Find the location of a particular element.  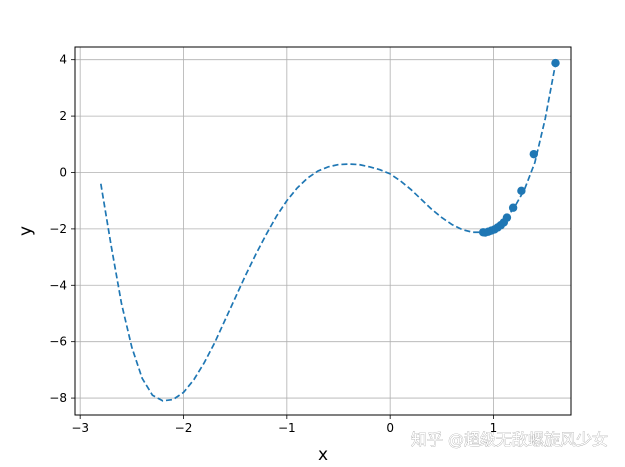

y-tick-label: −8 is located at coordinates (58, 398).